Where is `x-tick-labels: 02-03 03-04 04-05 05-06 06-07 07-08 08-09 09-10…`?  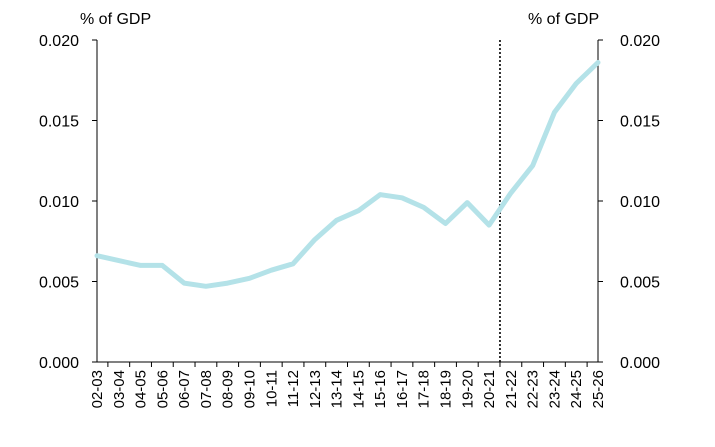
x-tick-labels: 02-03 03-04 04-05 05-06 06-07 07-08 08-09 09-10… is located at coordinates (348, 389).